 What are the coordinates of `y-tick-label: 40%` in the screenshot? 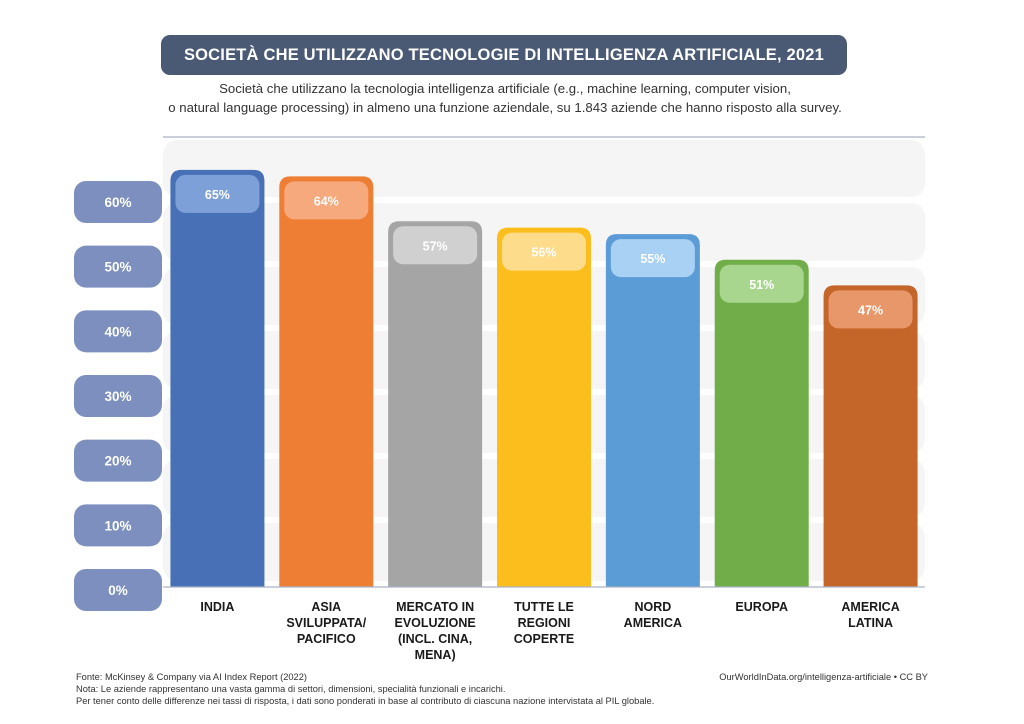 It's located at (117, 331).